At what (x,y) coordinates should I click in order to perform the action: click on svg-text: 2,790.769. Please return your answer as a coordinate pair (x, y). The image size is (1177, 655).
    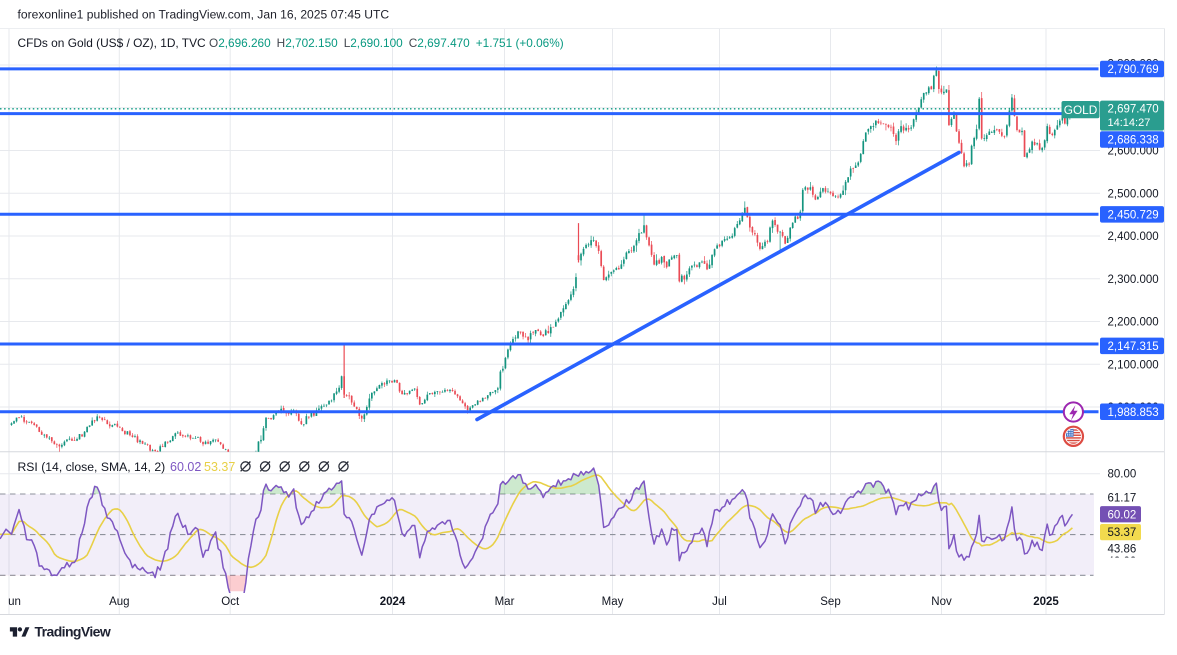
    Looking at the image, I should click on (1133, 70).